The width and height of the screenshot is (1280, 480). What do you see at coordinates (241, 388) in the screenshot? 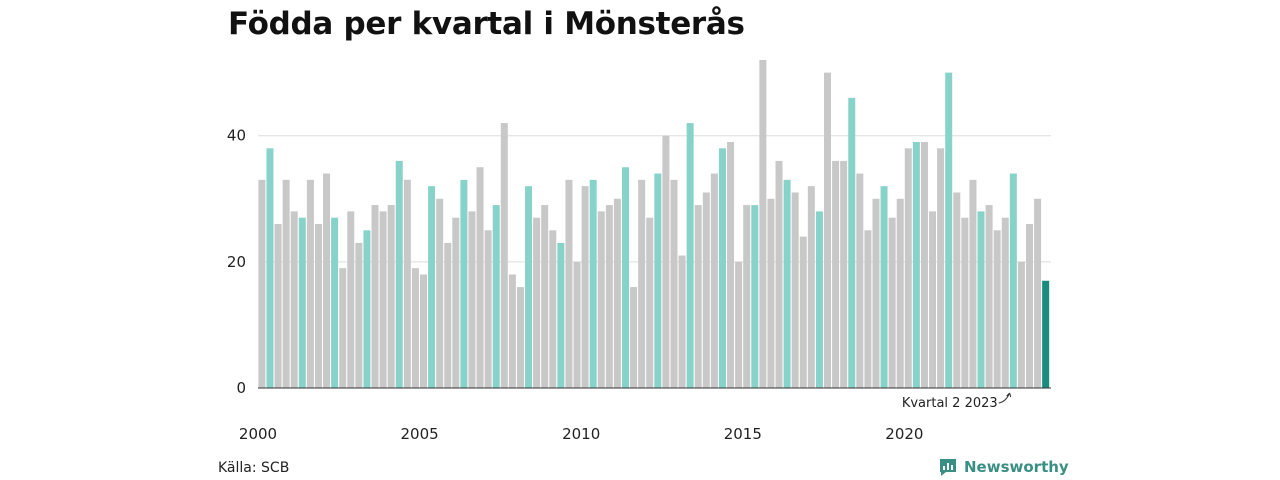
I see `y-tick-label: 0` at bounding box center [241, 388].